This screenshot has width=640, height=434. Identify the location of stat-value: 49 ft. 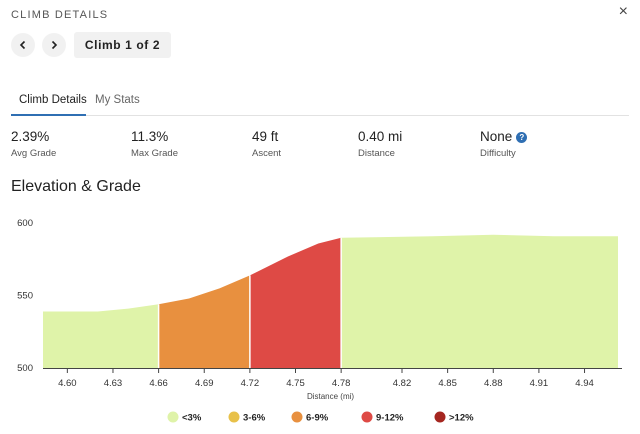
(265, 136).